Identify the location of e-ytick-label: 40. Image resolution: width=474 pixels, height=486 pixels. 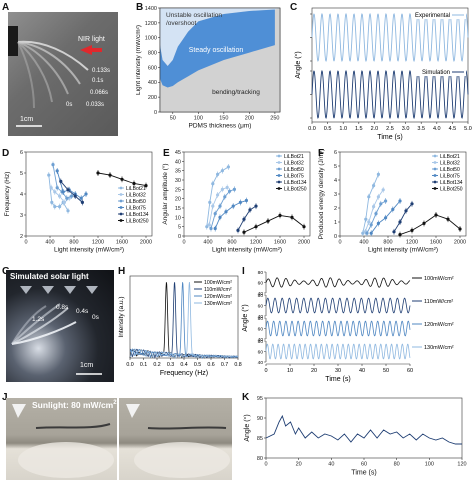
(178, 162).